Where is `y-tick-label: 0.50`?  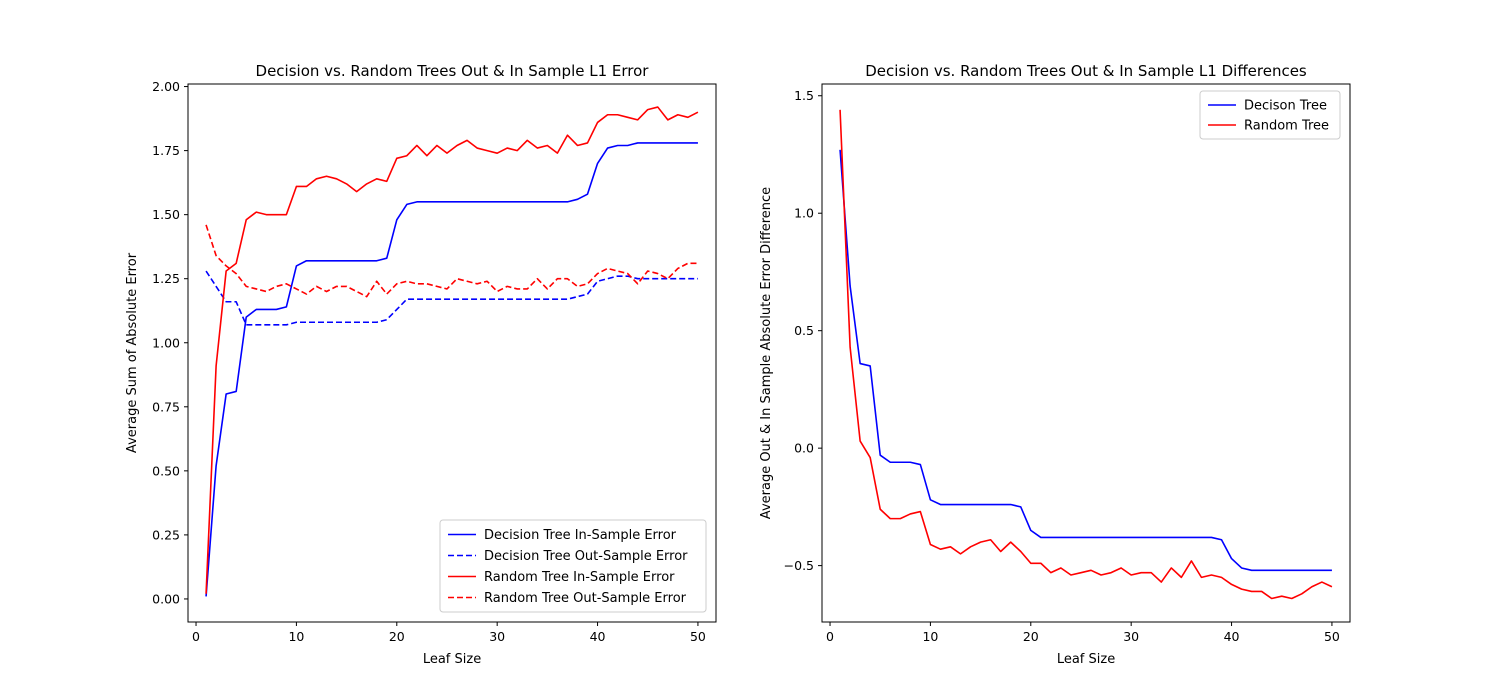
y-tick-label: 0.50 is located at coordinates (166, 470).